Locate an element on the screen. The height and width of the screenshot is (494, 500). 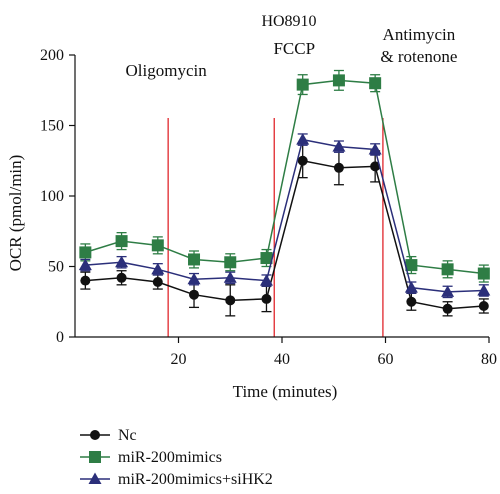
y-tick-label: 100 is located at coordinates (52, 196).